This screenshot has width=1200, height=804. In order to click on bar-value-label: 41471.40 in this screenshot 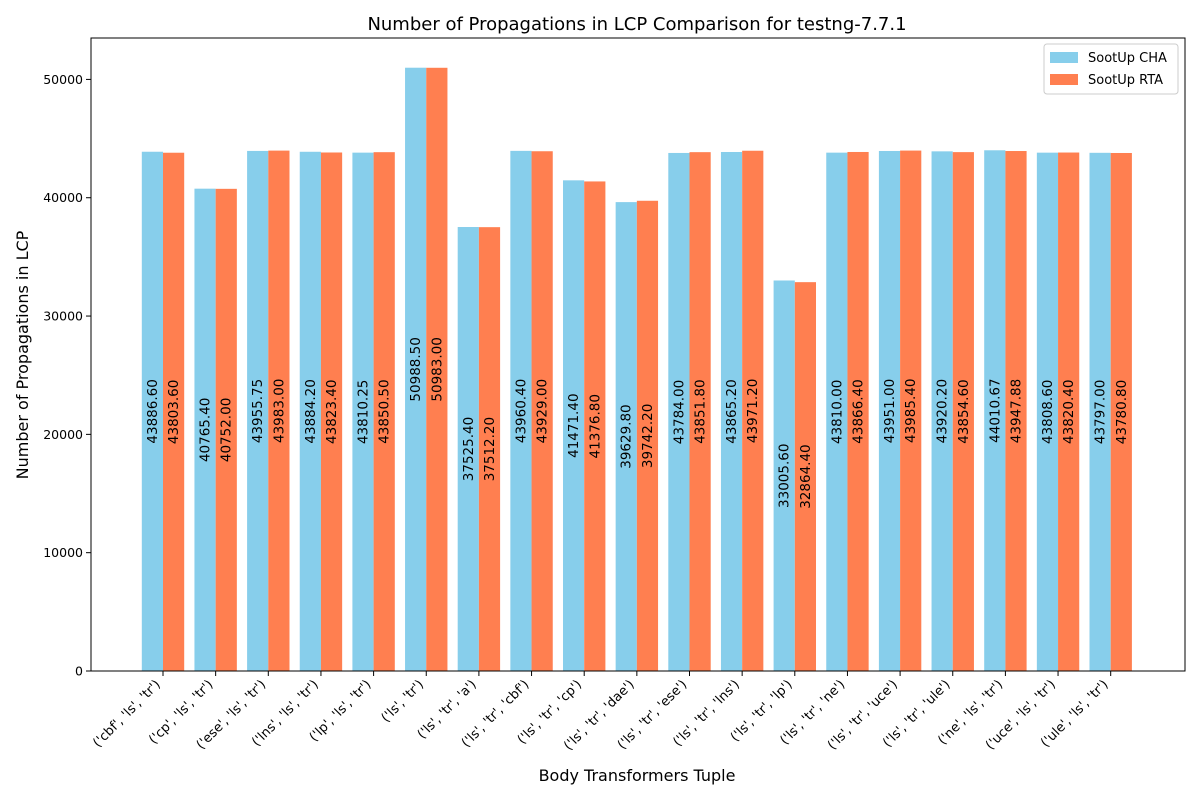, I will do `click(574, 425)`.